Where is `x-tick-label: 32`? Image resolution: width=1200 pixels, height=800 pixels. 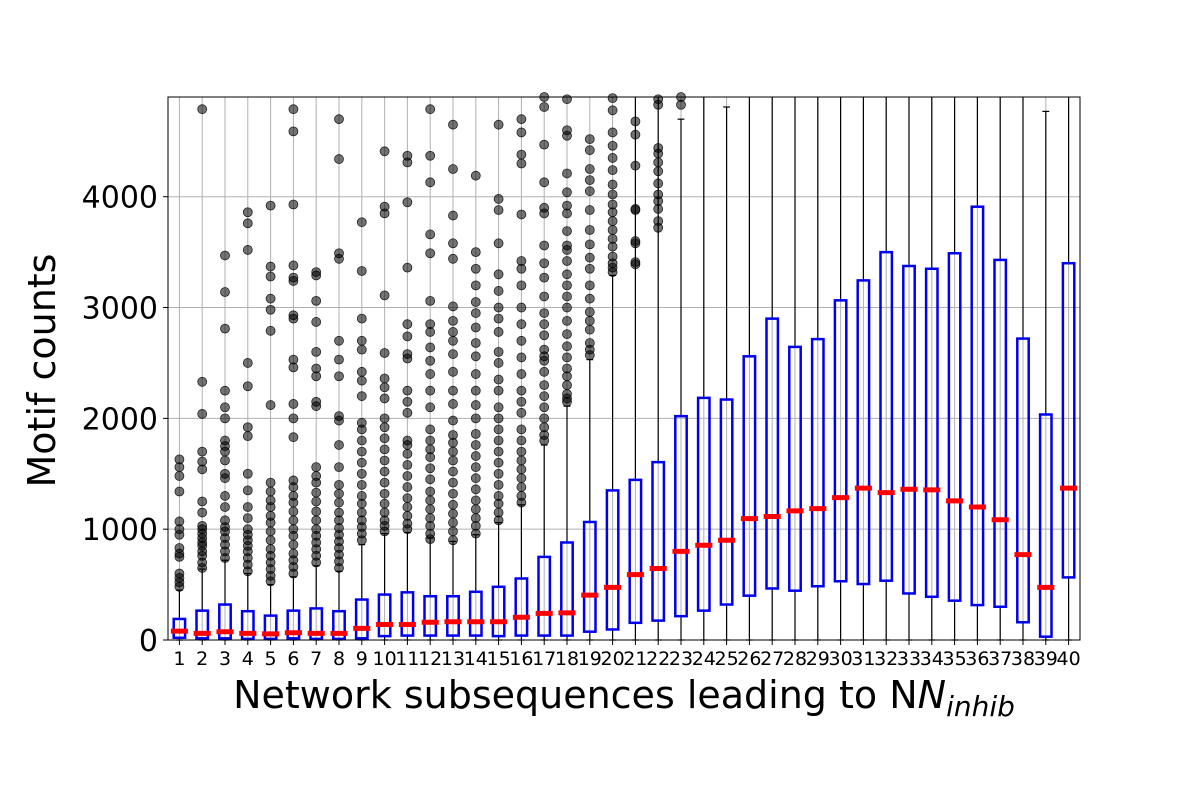 x-tick-label: 32 is located at coordinates (886, 659).